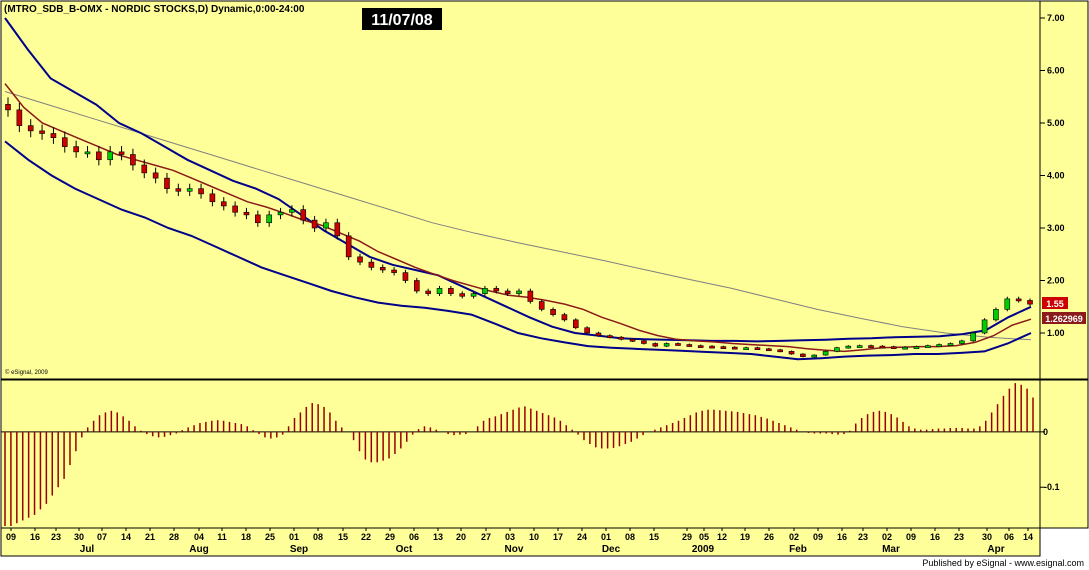 This screenshot has width=1089, height=570. Describe the element at coordinates (366, 537) in the screenshot. I see `time-tick-label: 22` at that location.